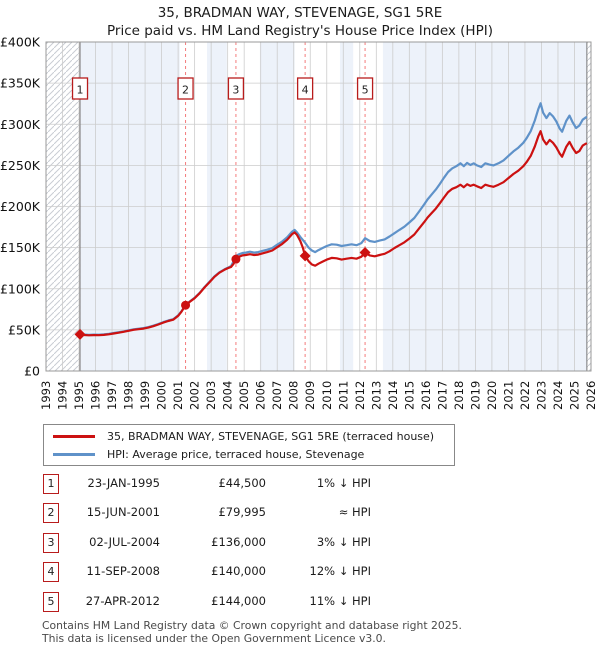 The image size is (600, 650). Describe the element at coordinates (244, 395) in the screenshot. I see `svg-text: 2005` at that location.